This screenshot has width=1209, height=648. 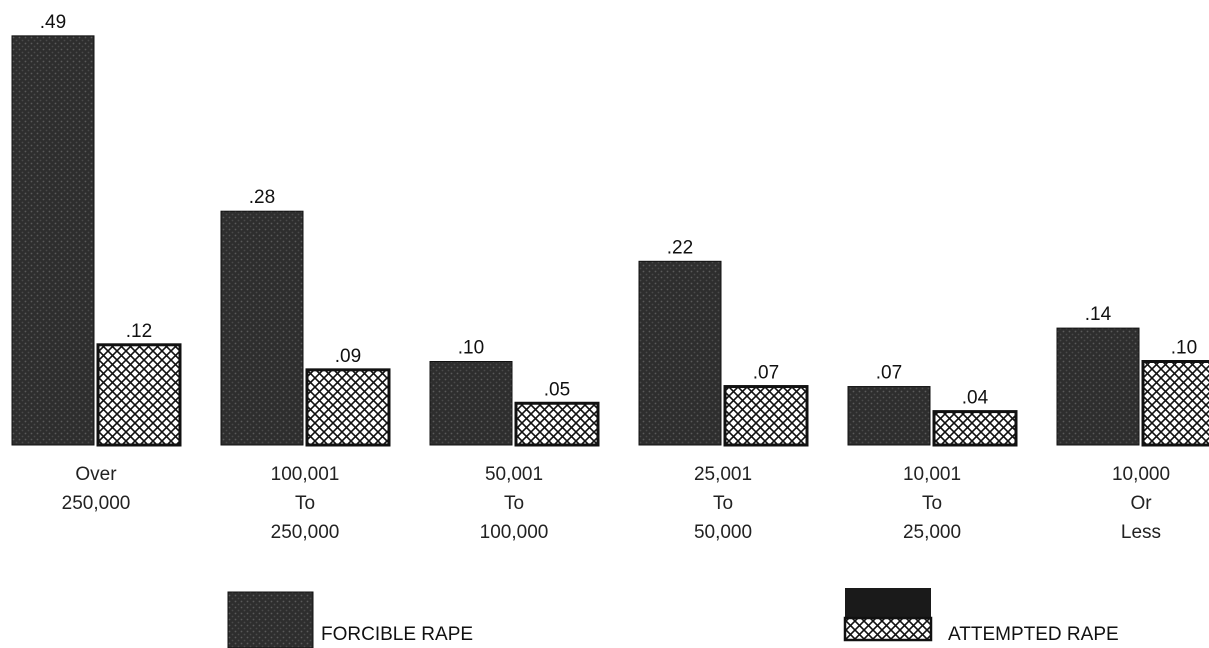 I want to click on category-label-3-line-0: 25,001, so click(x=723, y=474).